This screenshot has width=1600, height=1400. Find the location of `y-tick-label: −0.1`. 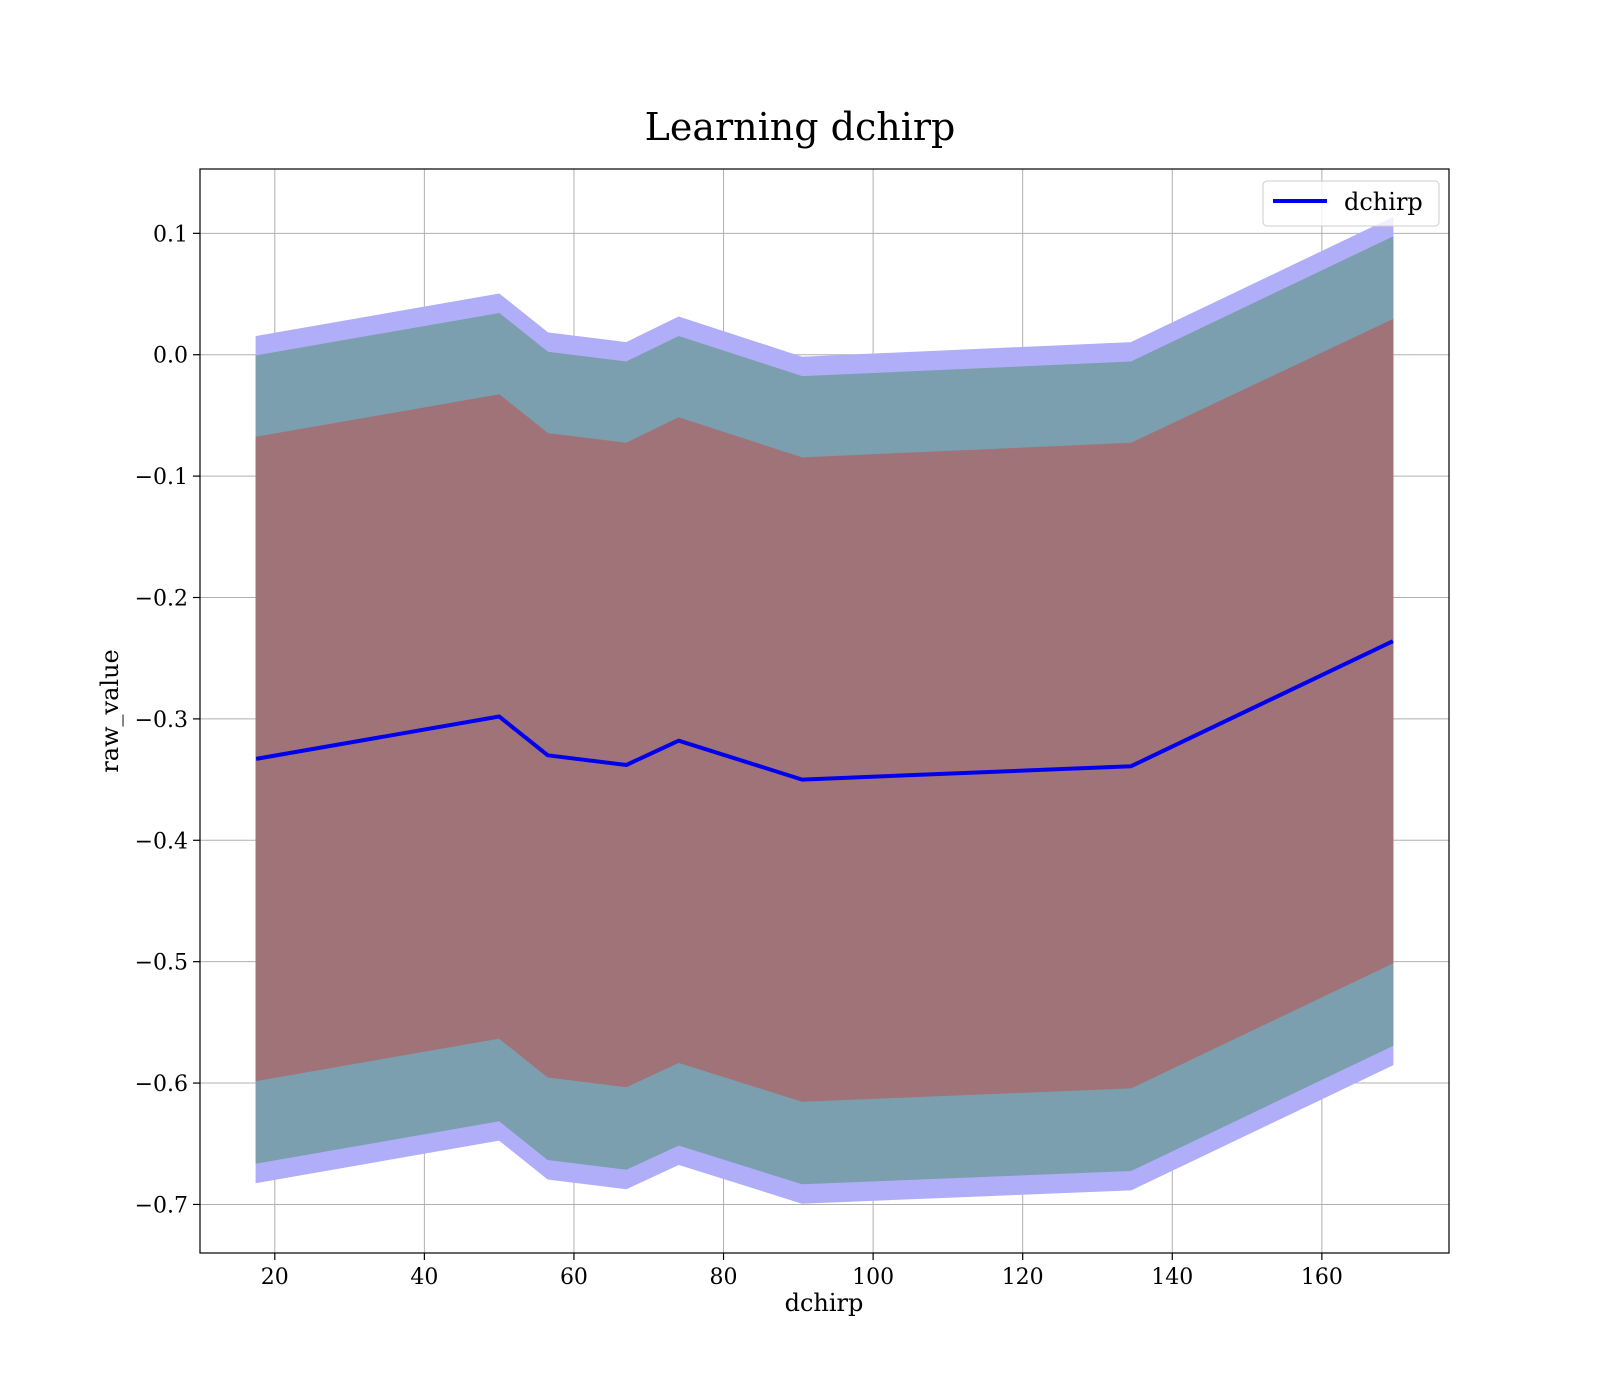

y-tick-label: −0.1 is located at coordinates (161, 477).